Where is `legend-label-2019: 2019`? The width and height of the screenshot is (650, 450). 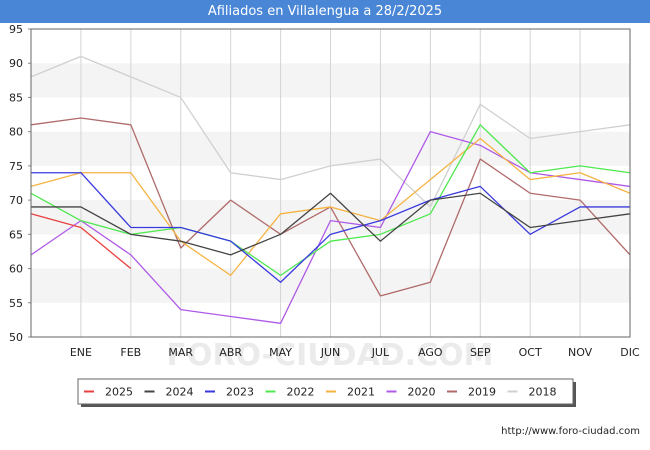
legend-label-2019: 2019 is located at coordinates (482, 392).